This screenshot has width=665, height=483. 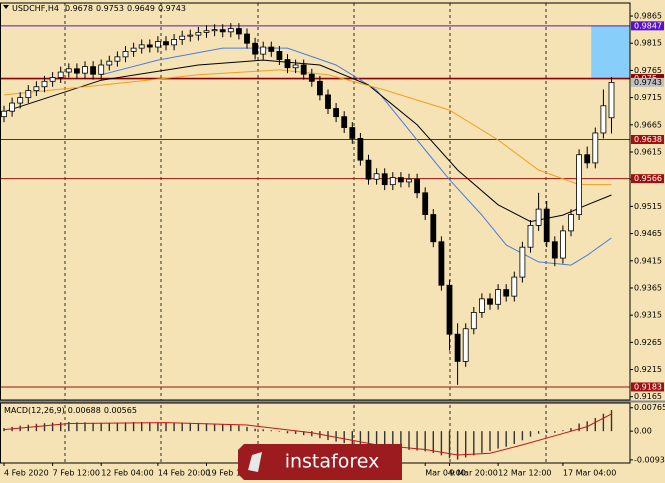 I want to click on x-tick-label: 12 Feb 04:00, so click(x=127, y=473).